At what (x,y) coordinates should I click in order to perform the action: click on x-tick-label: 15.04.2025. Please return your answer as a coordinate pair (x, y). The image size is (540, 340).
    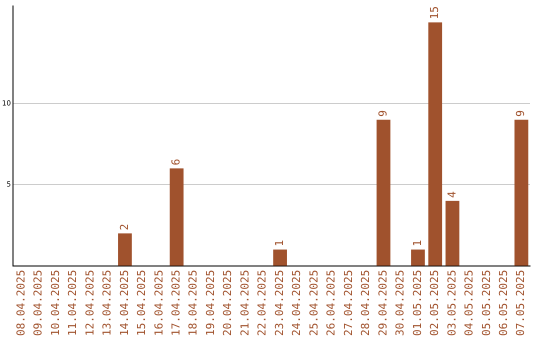
    Looking at the image, I should click on (141, 303).